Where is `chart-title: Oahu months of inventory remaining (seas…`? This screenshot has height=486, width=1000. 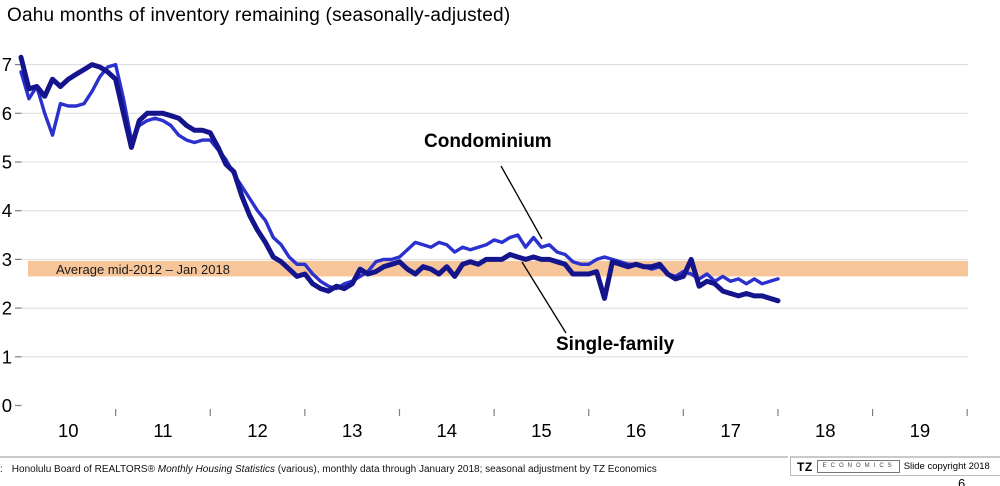
chart-title: Oahu months of inventory remaining (seas… is located at coordinates (259, 15).